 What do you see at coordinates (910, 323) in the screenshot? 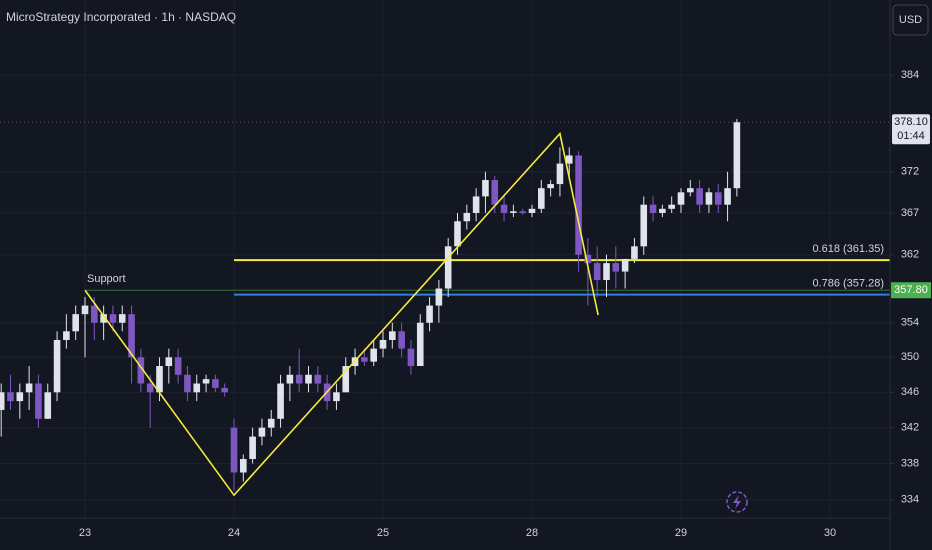
I see `y-tick-label: 354` at bounding box center [910, 323].